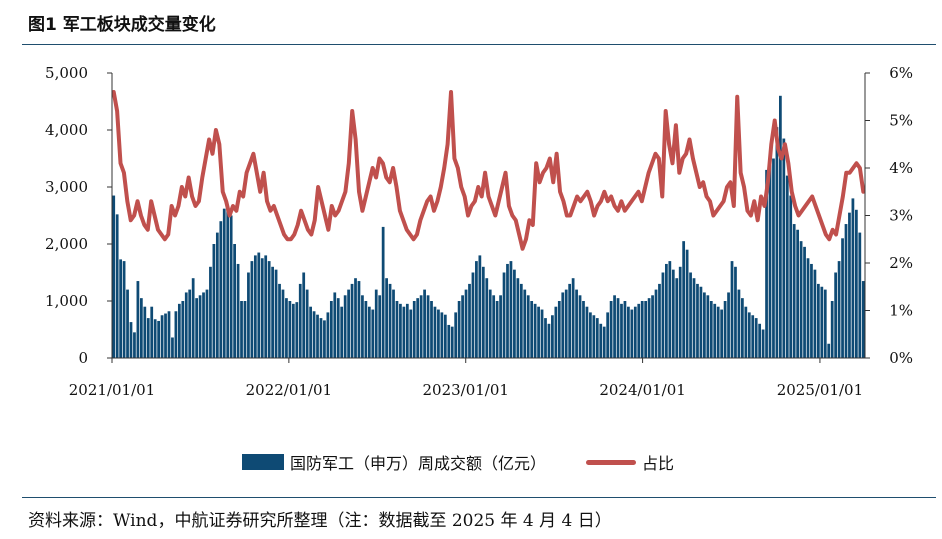 This screenshot has height=539, width=942. I want to click on y-right-tick-label: 6%, so click(901, 73).